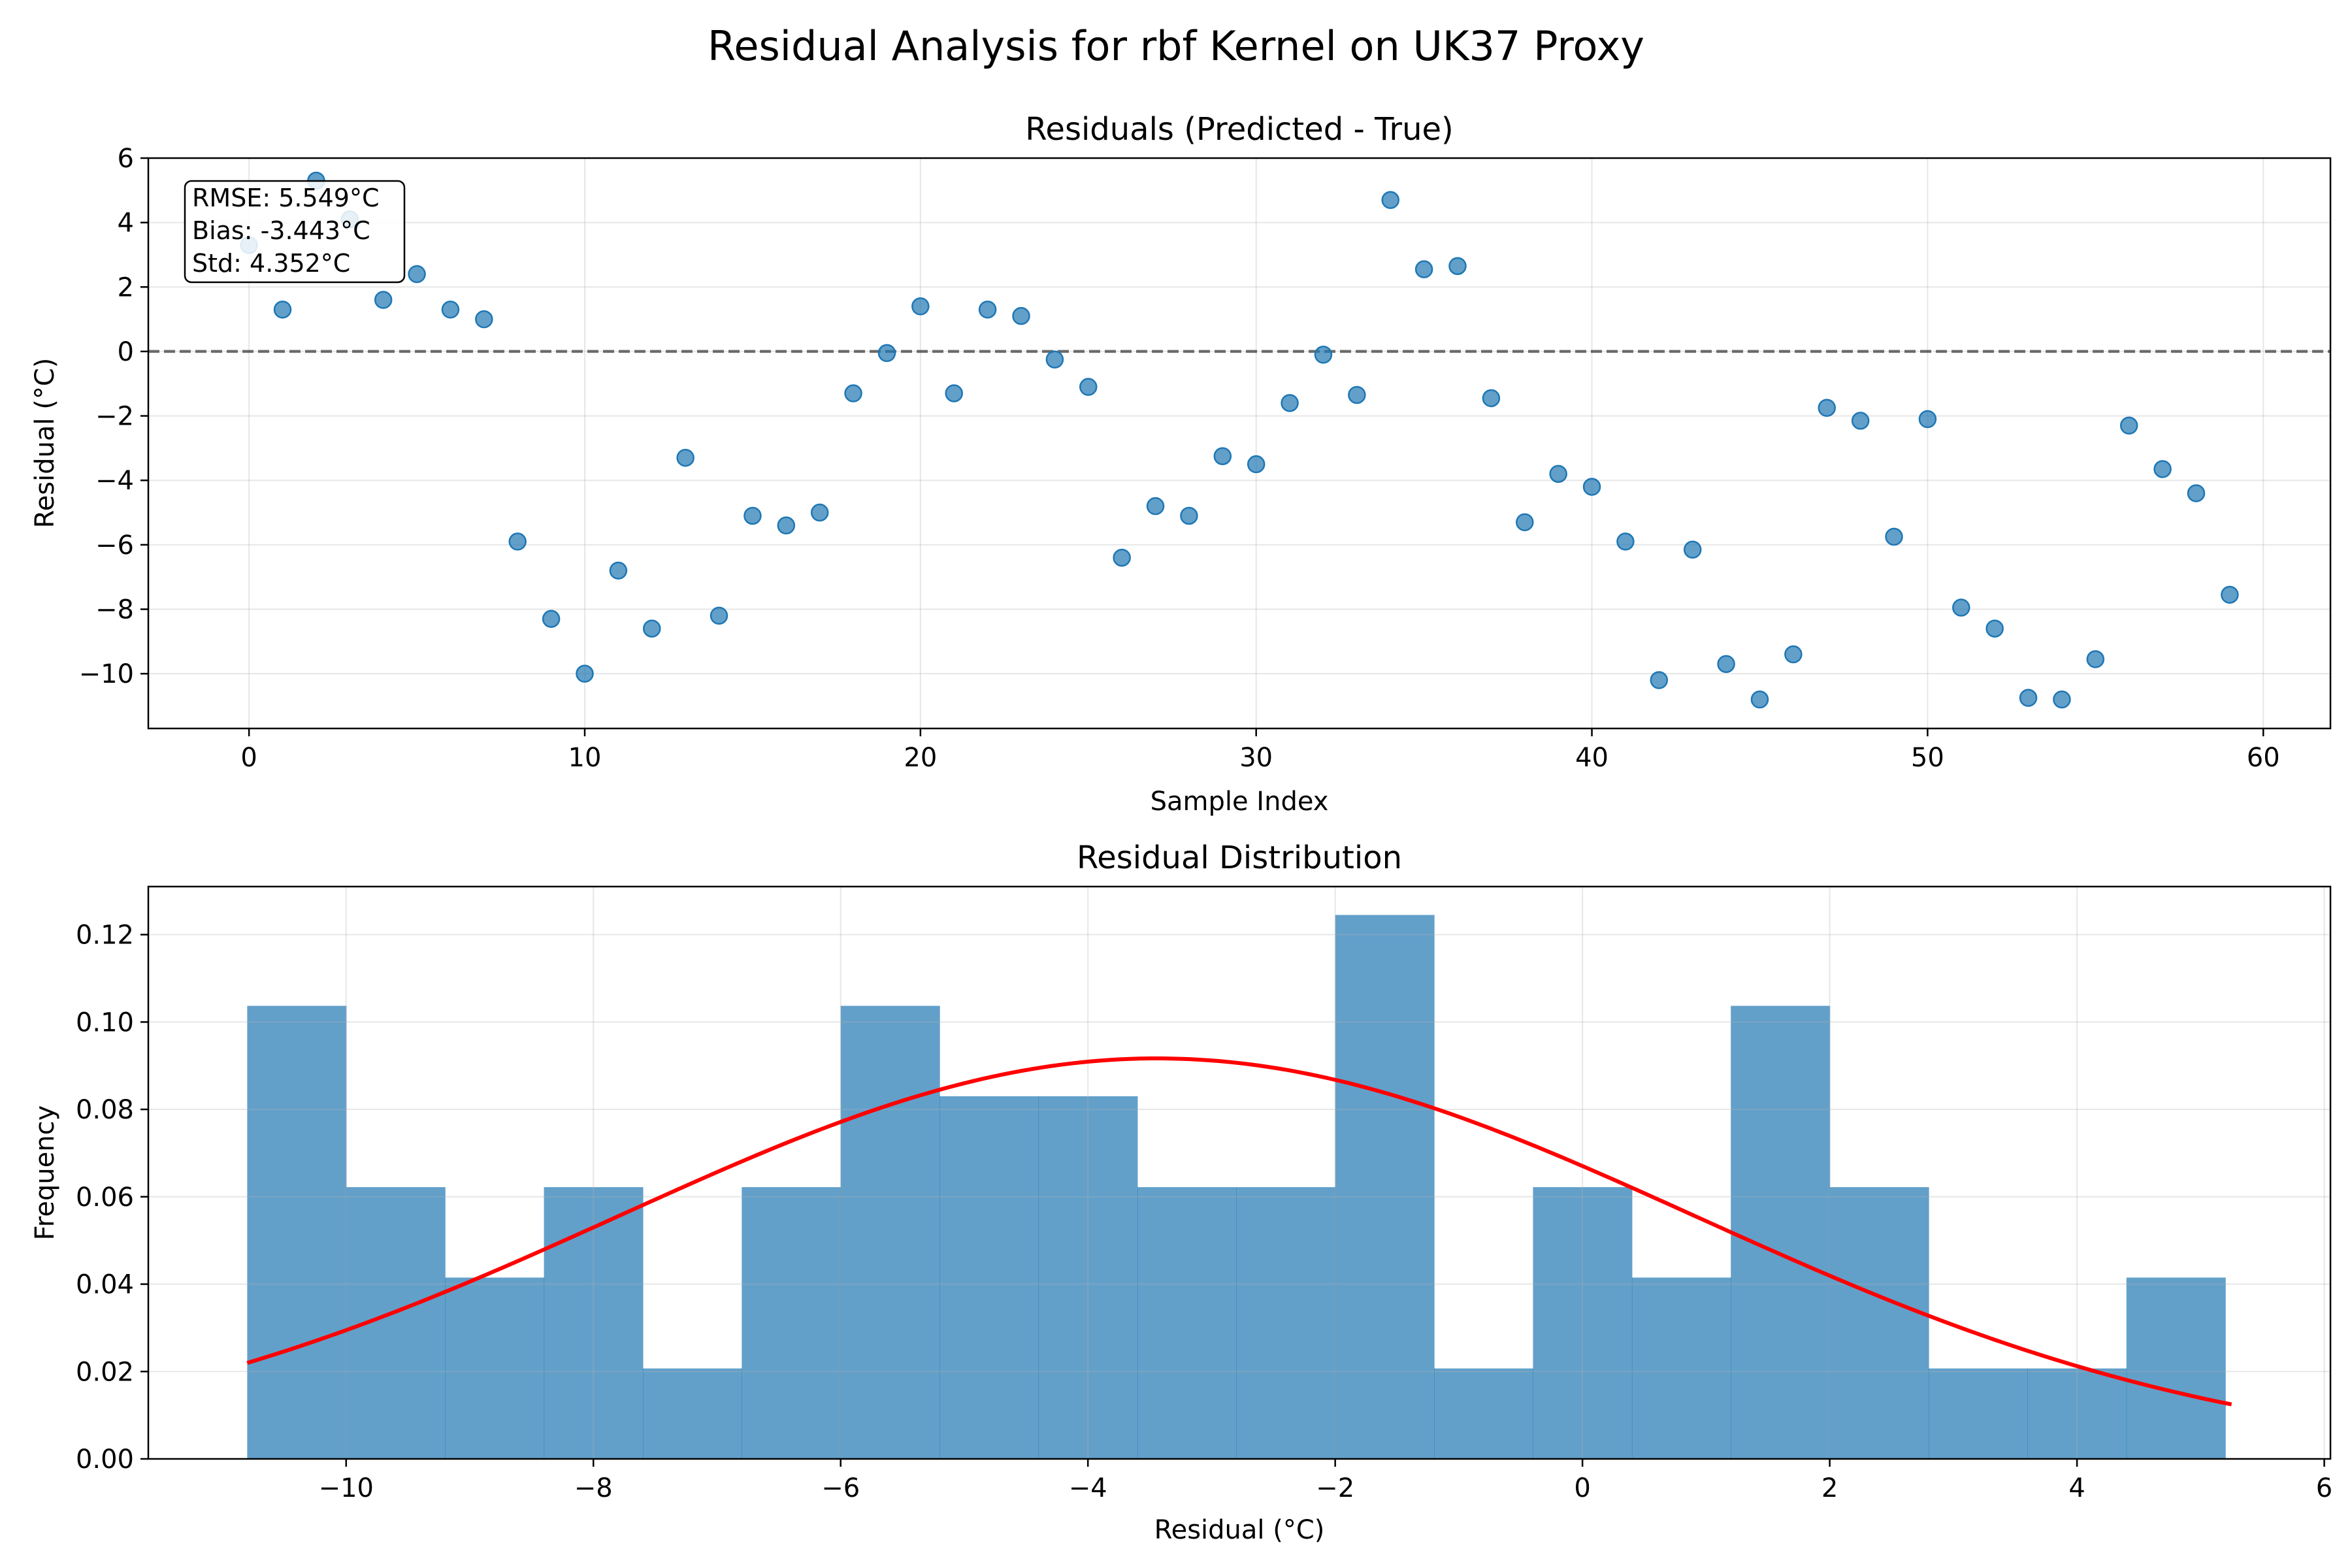  Describe the element at coordinates (1582, 1488) in the screenshot. I see `histogram-x-tick-label: 0` at that location.